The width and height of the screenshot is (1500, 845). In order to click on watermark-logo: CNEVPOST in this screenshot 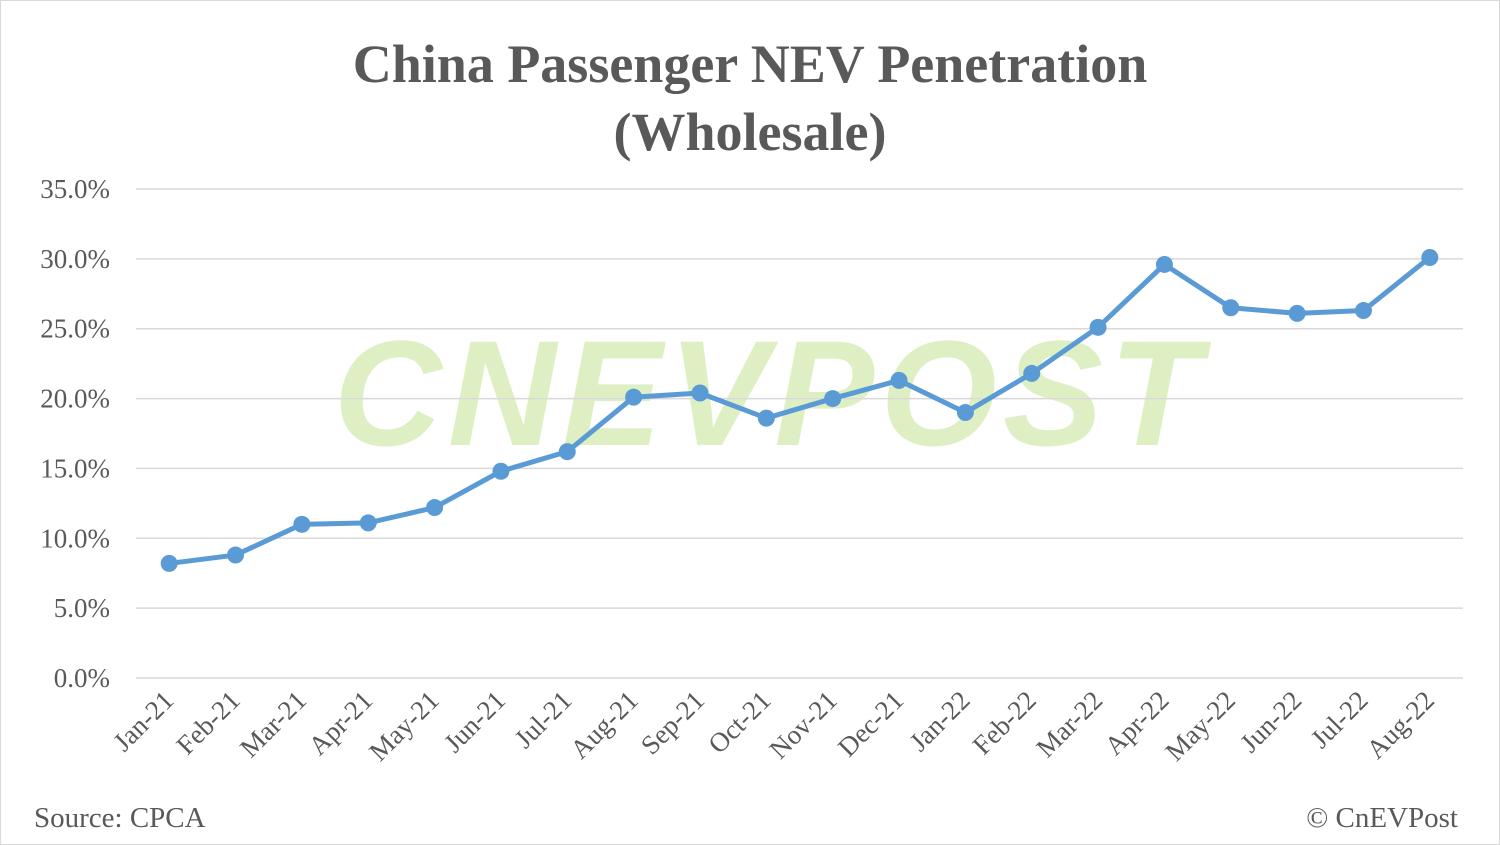, I will do `click(772, 393)`.